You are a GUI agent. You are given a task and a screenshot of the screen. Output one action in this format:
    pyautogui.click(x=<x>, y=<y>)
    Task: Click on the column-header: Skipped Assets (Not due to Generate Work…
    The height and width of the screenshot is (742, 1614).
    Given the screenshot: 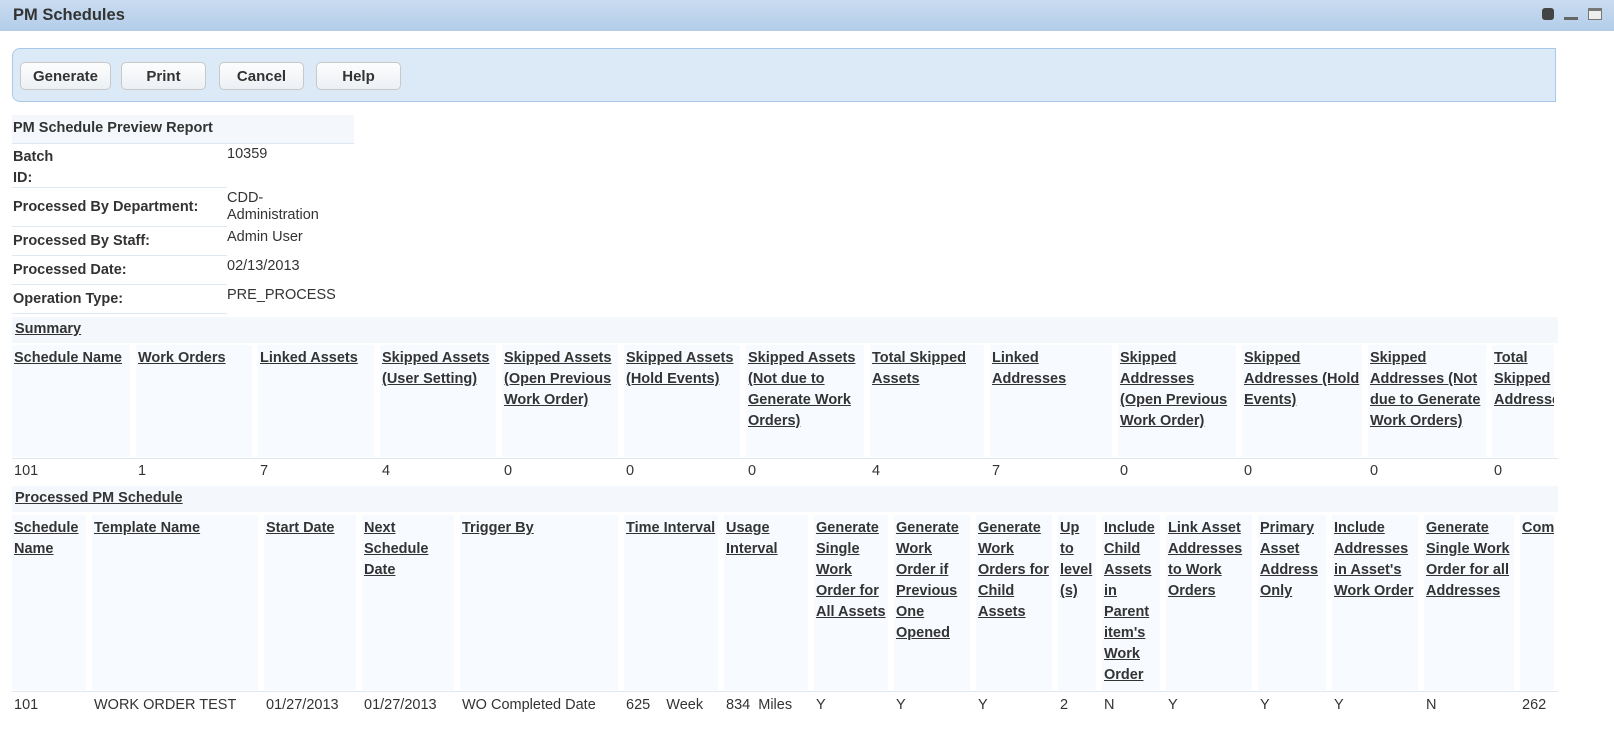 What is the action you would take?
    pyautogui.click(x=805, y=401)
    